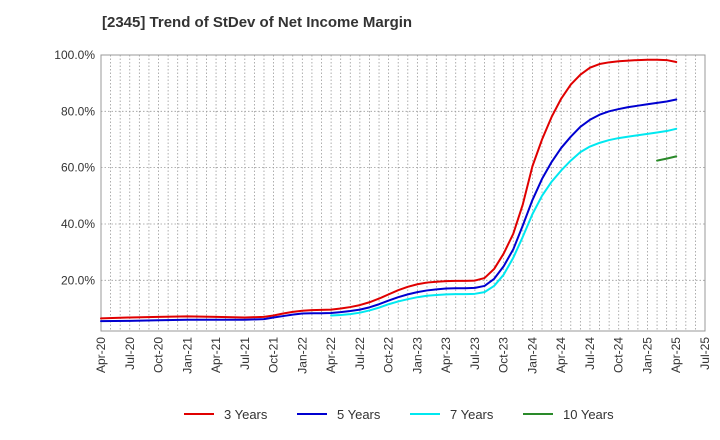 Image resolution: width=720 pixels, height=440 pixels. Describe the element at coordinates (216, 355) in the screenshot. I see `x-tick-label: Apr-21` at that location.